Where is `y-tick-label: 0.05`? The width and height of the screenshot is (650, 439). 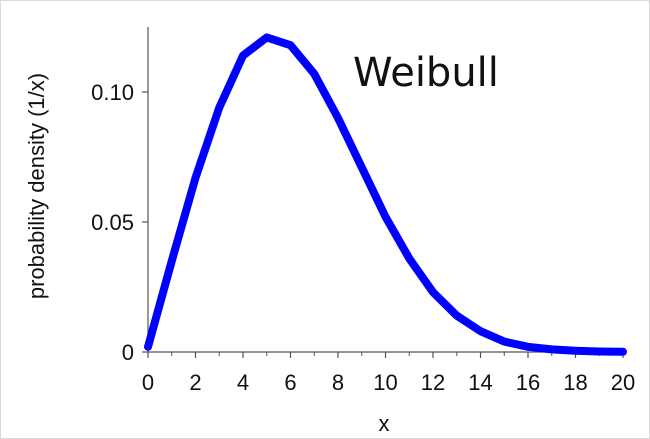
y-tick-label: 0.05 is located at coordinates (112, 222).